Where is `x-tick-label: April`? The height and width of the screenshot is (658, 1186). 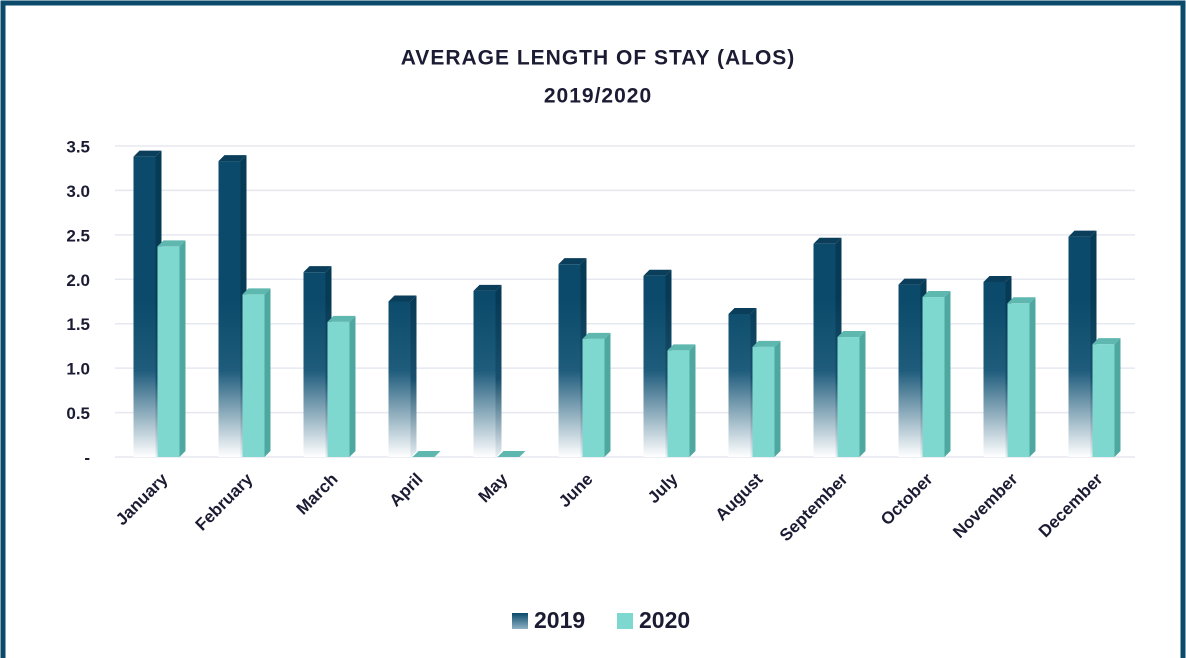
x-tick-label: April is located at coordinates (406, 490).